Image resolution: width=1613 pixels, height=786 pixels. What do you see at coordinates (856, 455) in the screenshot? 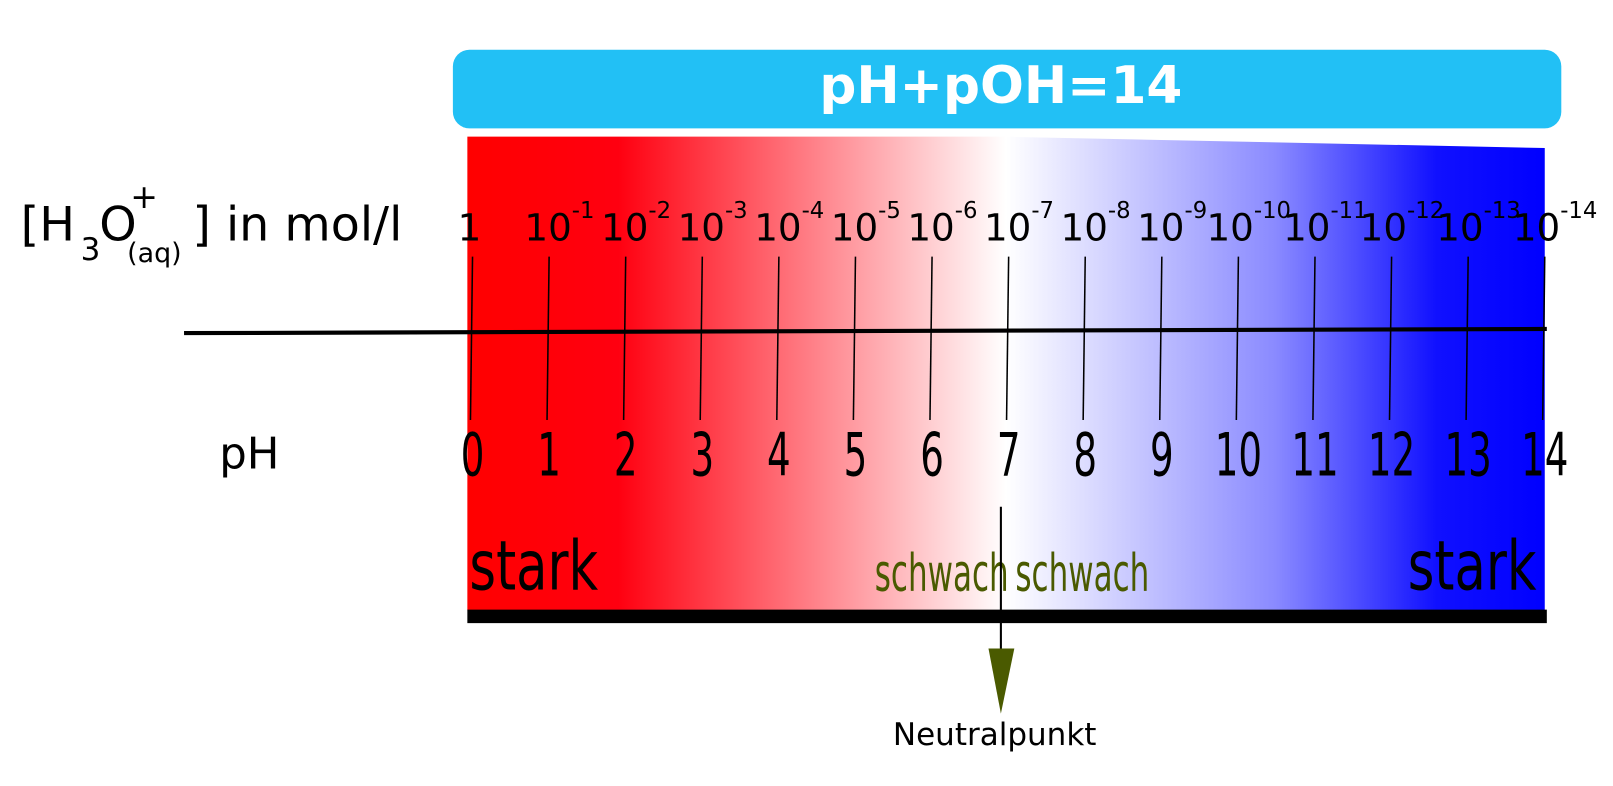
I see `ph-value: 5` at bounding box center [856, 455].